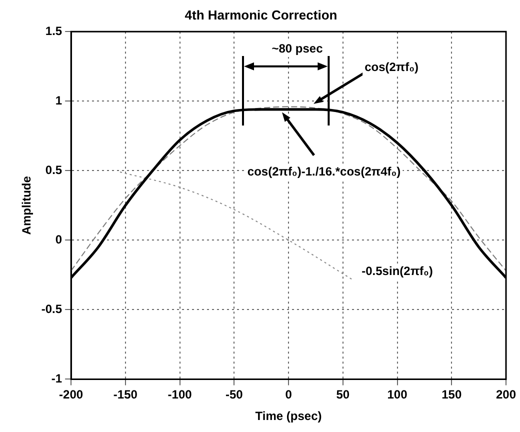 The width and height of the screenshot is (520, 432). What do you see at coordinates (324, 171) in the screenshot?
I see `annotation: cos(2πf₀)-1./16.*cos(2π4f₀)` at bounding box center [324, 171].